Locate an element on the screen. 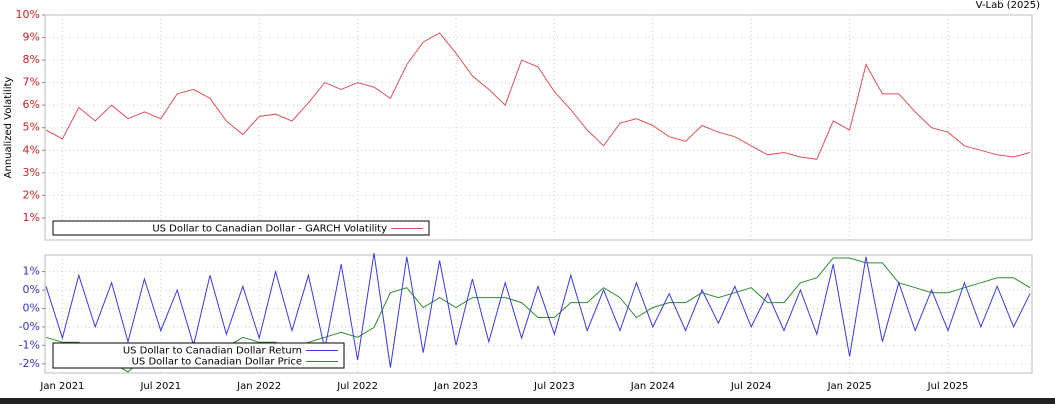  y-tick-label: 10% is located at coordinates (28, 14).